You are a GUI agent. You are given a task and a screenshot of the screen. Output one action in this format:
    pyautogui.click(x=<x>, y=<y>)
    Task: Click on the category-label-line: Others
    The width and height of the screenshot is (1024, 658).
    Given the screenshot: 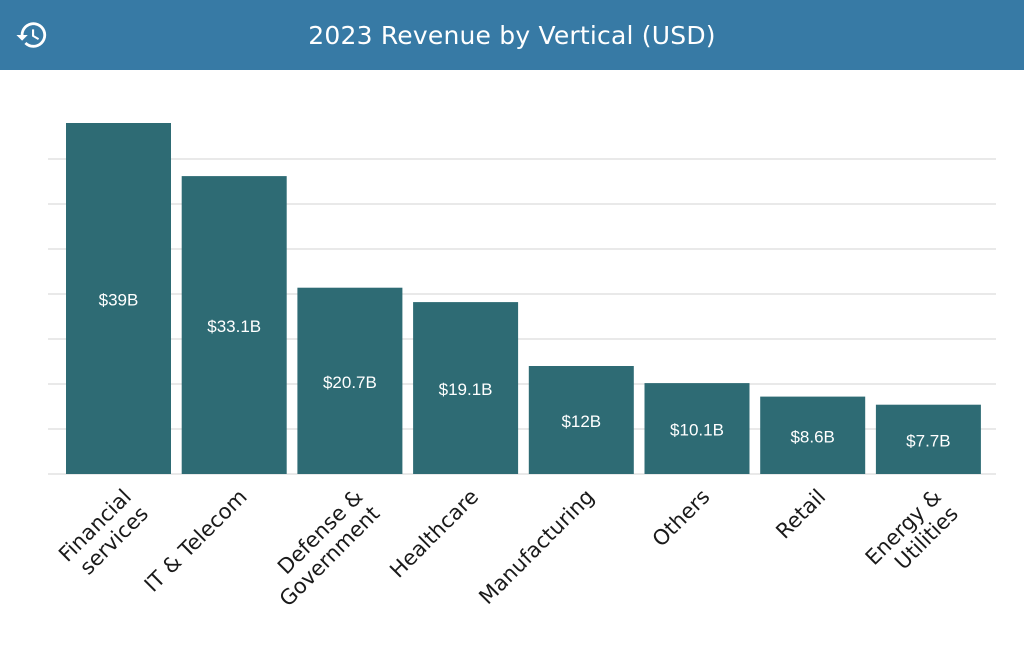 What is the action you would take?
    pyautogui.click(x=681, y=518)
    